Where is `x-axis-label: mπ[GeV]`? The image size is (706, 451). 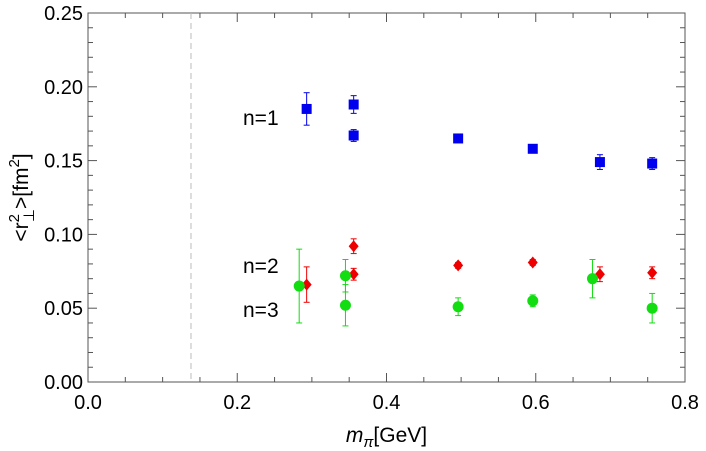 x-axis-label: mπ[GeV] is located at coordinates (386, 437).